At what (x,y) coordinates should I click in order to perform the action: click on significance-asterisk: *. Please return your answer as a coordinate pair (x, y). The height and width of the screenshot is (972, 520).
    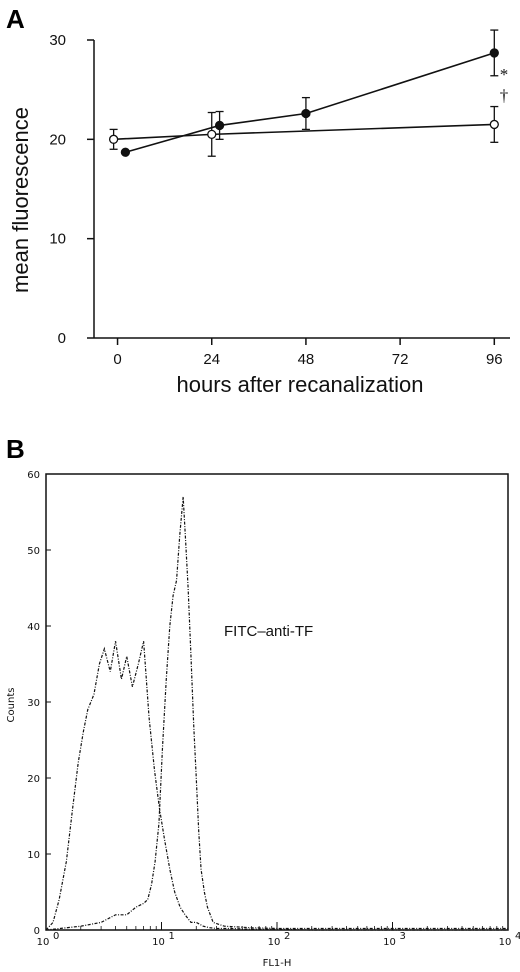
    Looking at the image, I should click on (504, 74).